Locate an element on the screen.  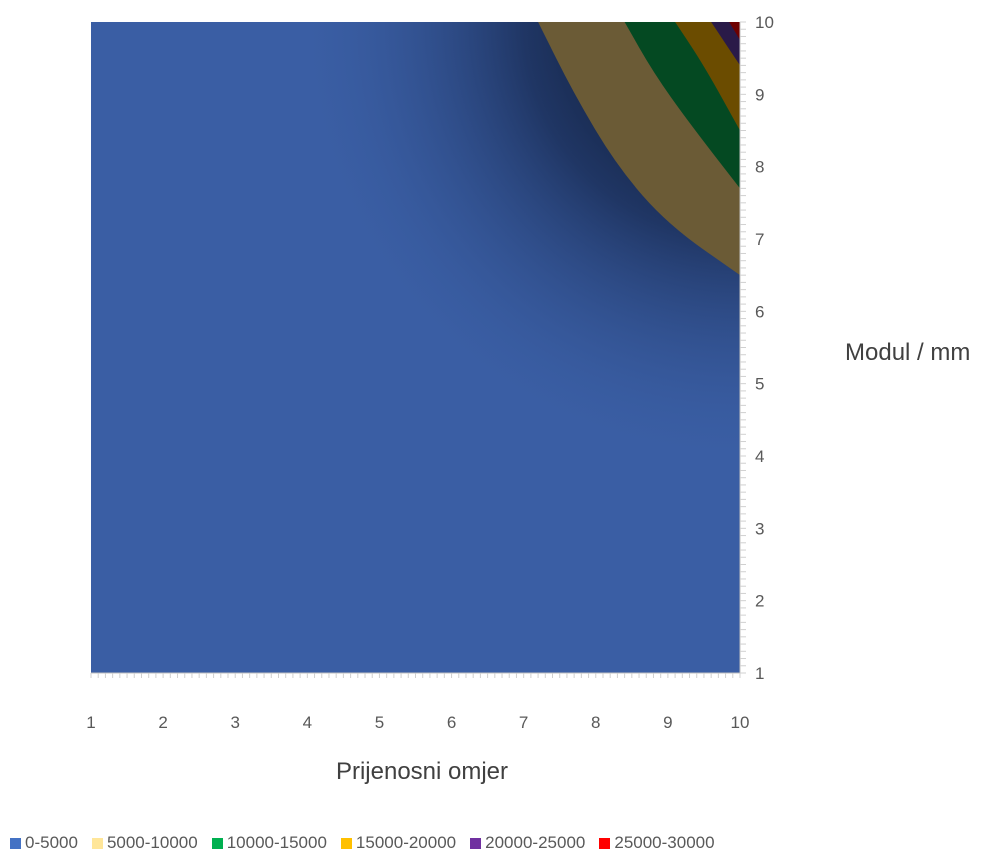
legend-item: 25000-30000 is located at coordinates (657, 843).